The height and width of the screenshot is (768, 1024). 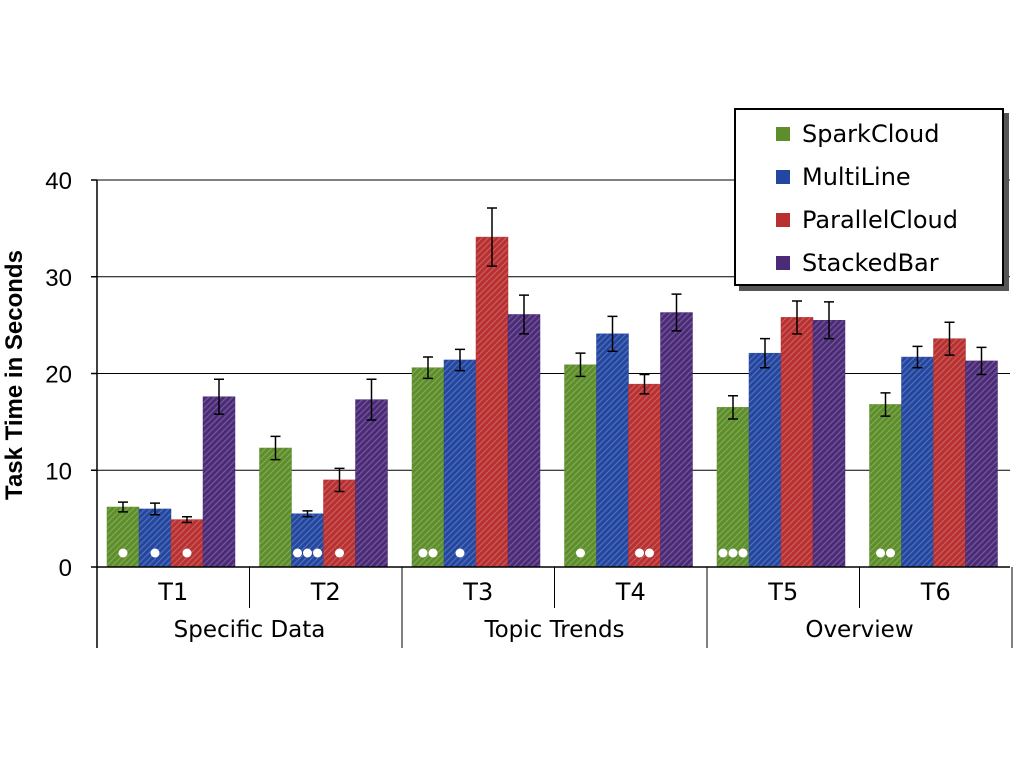 What do you see at coordinates (871, 134) in the screenshot?
I see `legend-label: SparkCloud` at bounding box center [871, 134].